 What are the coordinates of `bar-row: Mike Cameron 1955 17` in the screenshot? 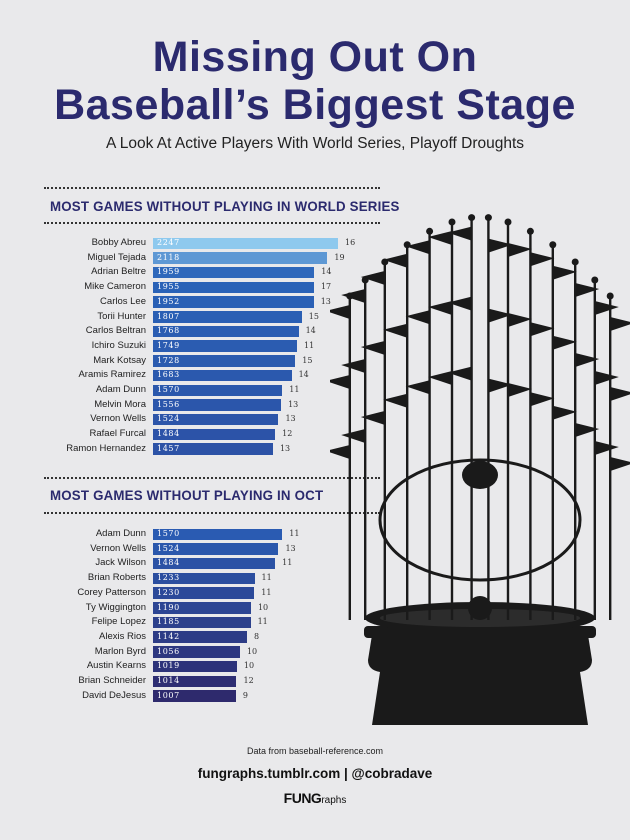 It's located at (200, 287).